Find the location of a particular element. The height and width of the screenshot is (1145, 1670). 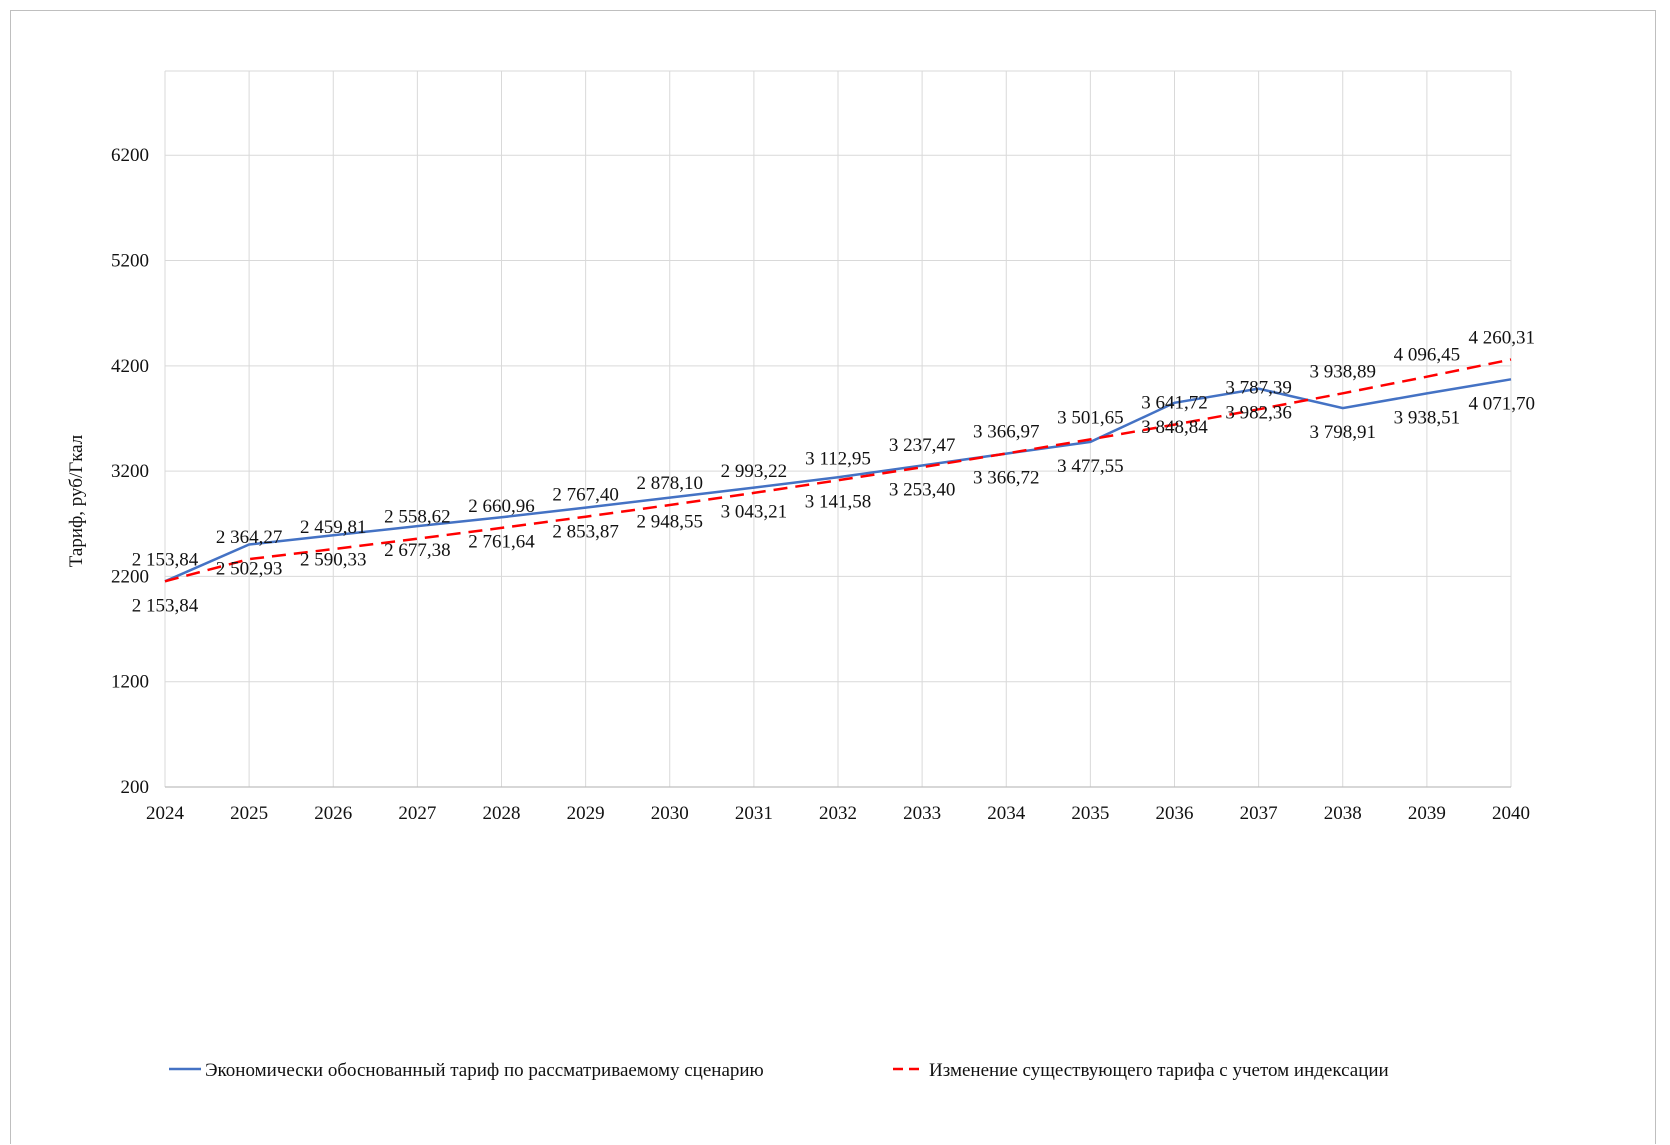

data-label-series-1: 2 853,87 is located at coordinates (585, 532).